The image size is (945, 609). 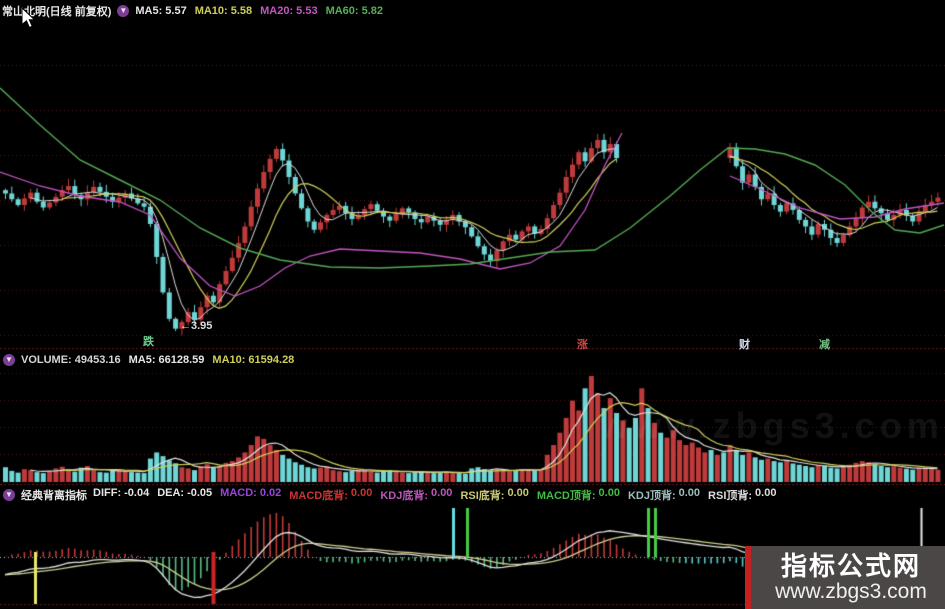 What do you see at coordinates (29, 18) in the screenshot?
I see `mouse-cursor-icon` at bounding box center [29, 18].